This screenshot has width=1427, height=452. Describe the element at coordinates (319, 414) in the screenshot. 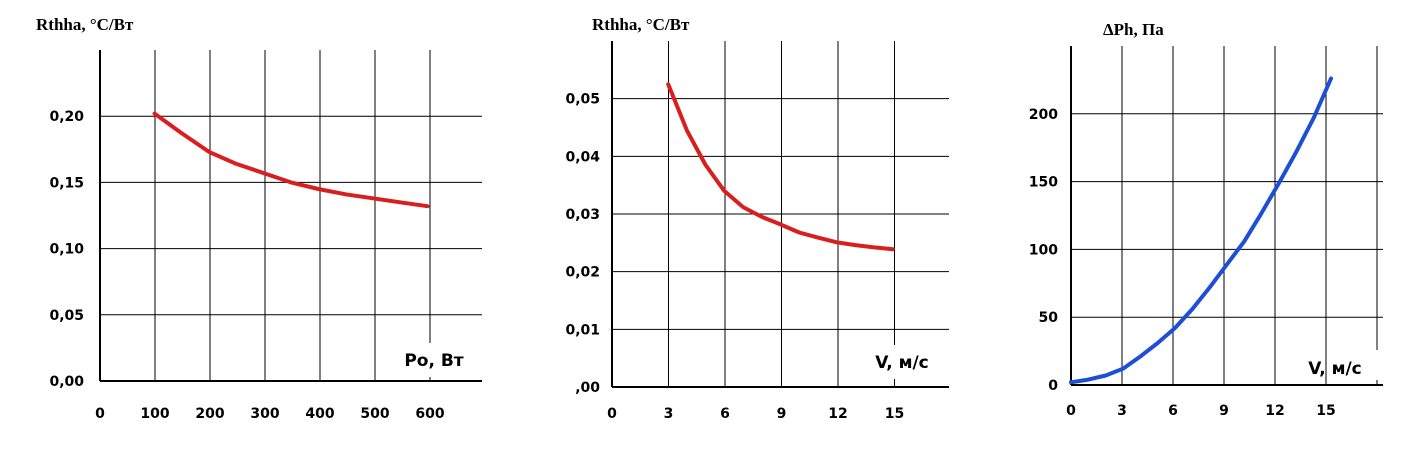

I see `x-tick-label: 400` at that location.